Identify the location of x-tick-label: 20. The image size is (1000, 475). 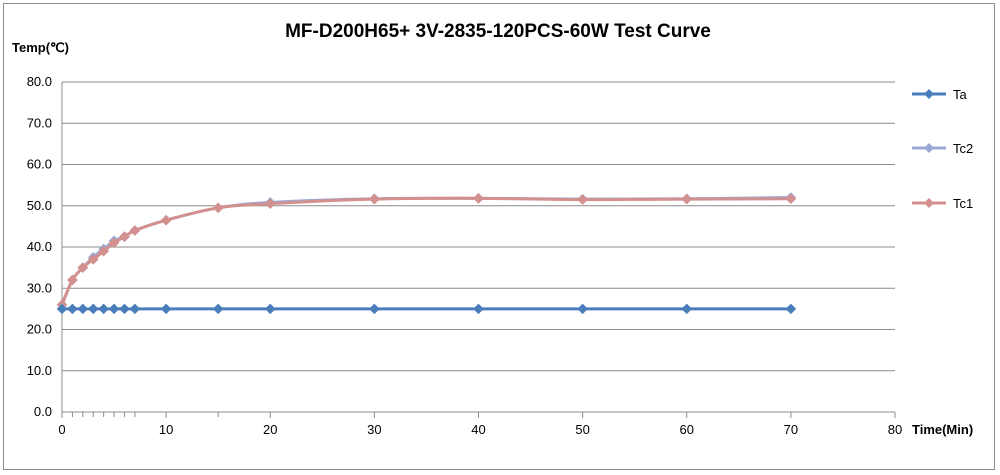
(270, 429).